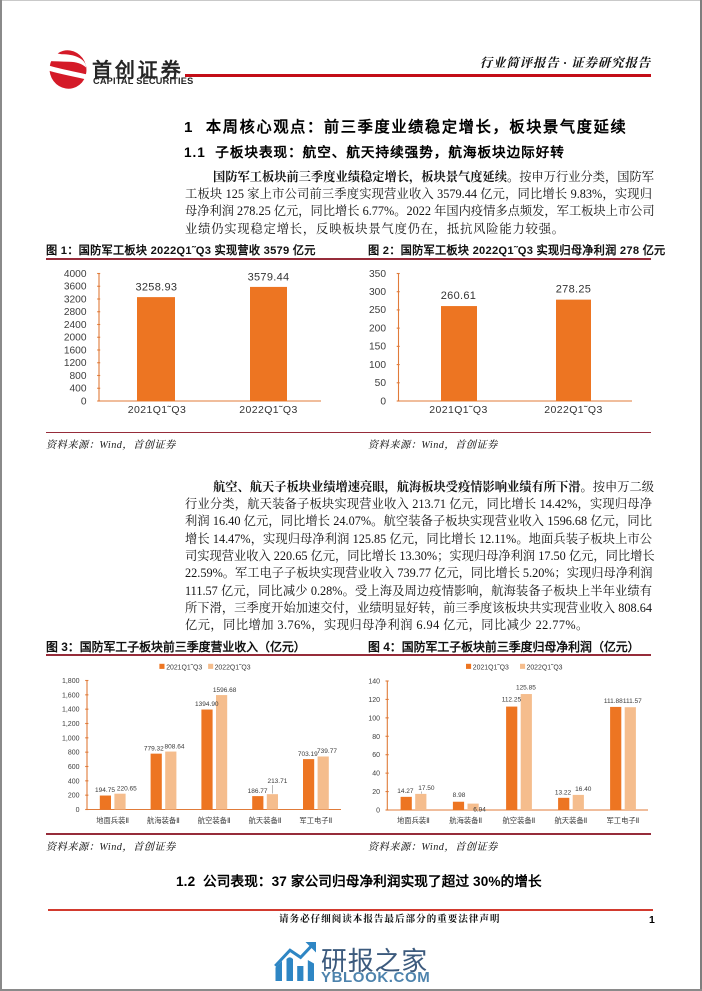 The image size is (702, 991). What do you see at coordinates (127, 788) in the screenshot?
I see `svg-text: 220.65` at bounding box center [127, 788].